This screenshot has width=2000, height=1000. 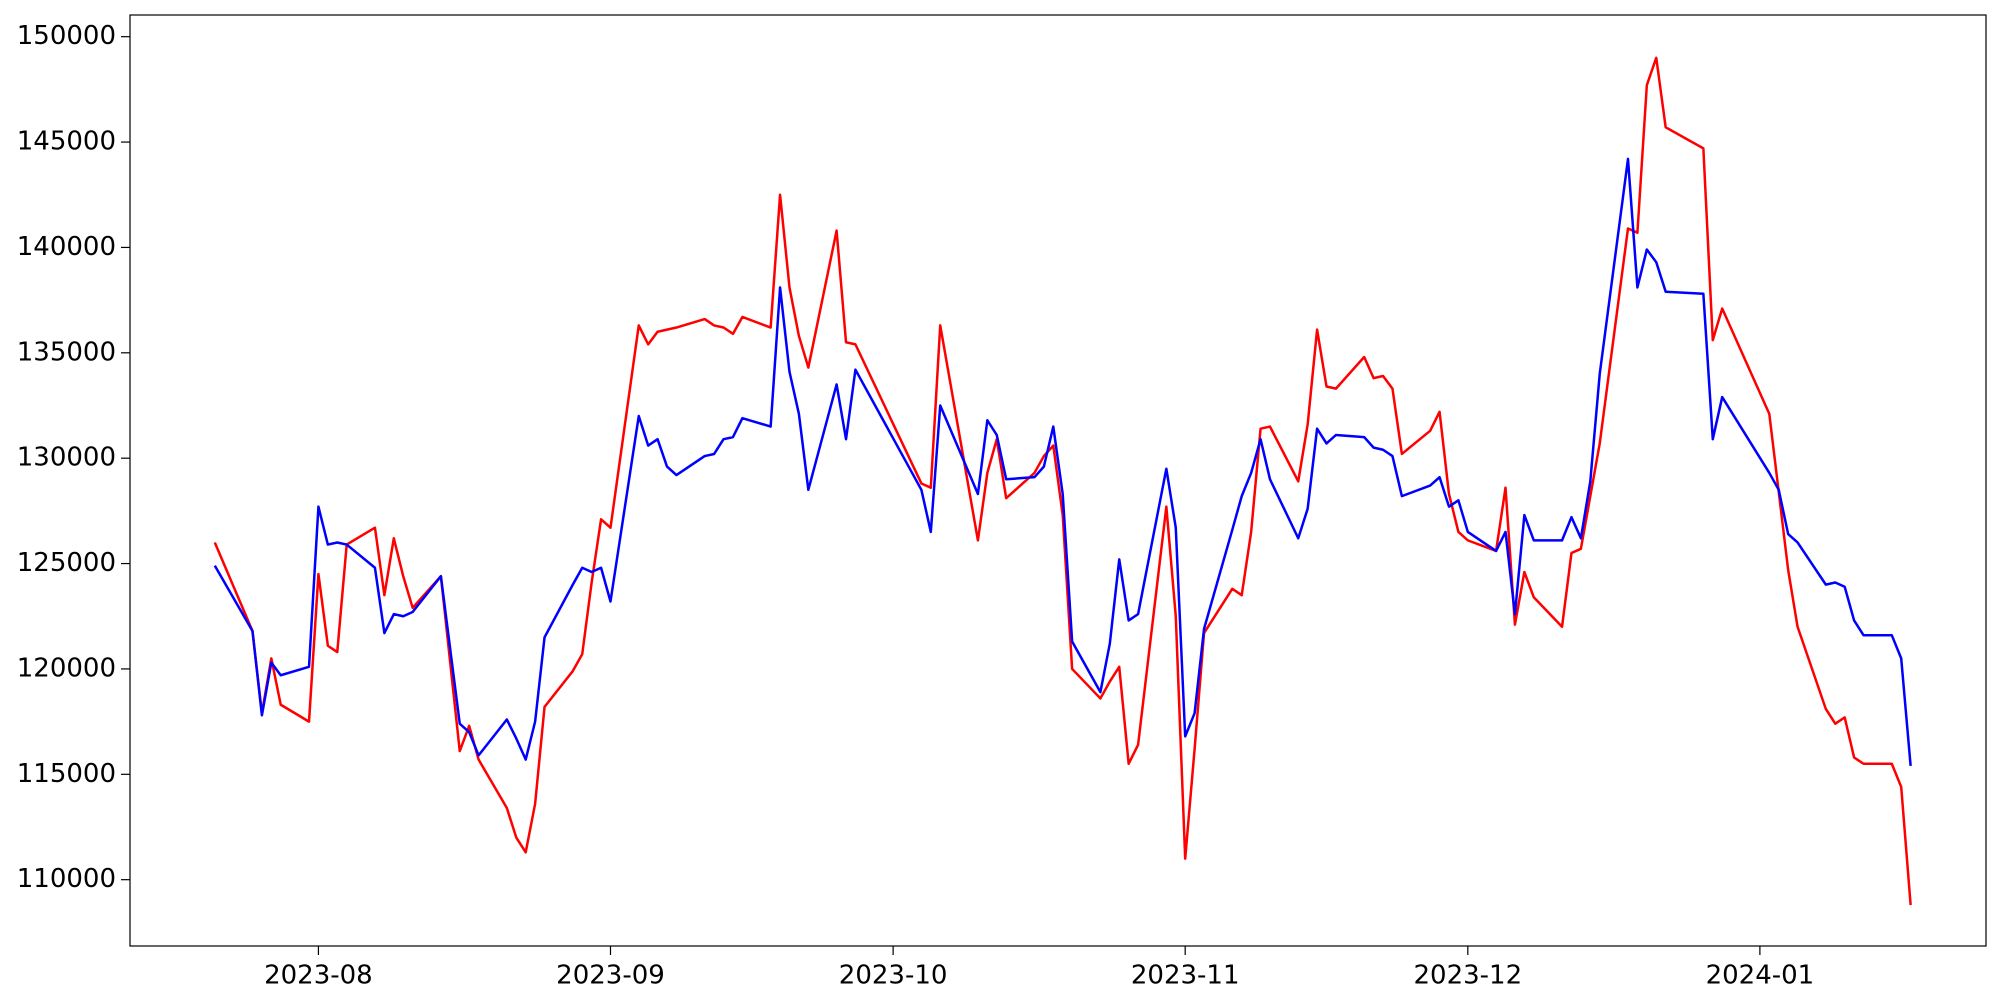 I want to click on x-tick-label: 2023-11, so click(x=1185, y=976).